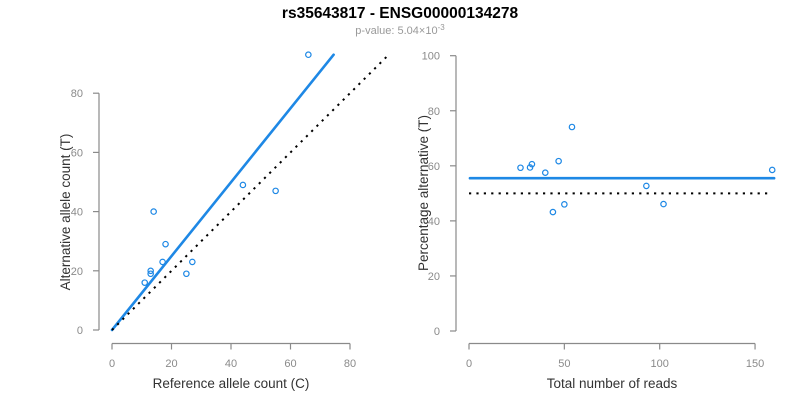 This screenshot has width=800, height=400. What do you see at coordinates (171, 364) in the screenshot?
I see `x-tick-label: 20` at bounding box center [171, 364].